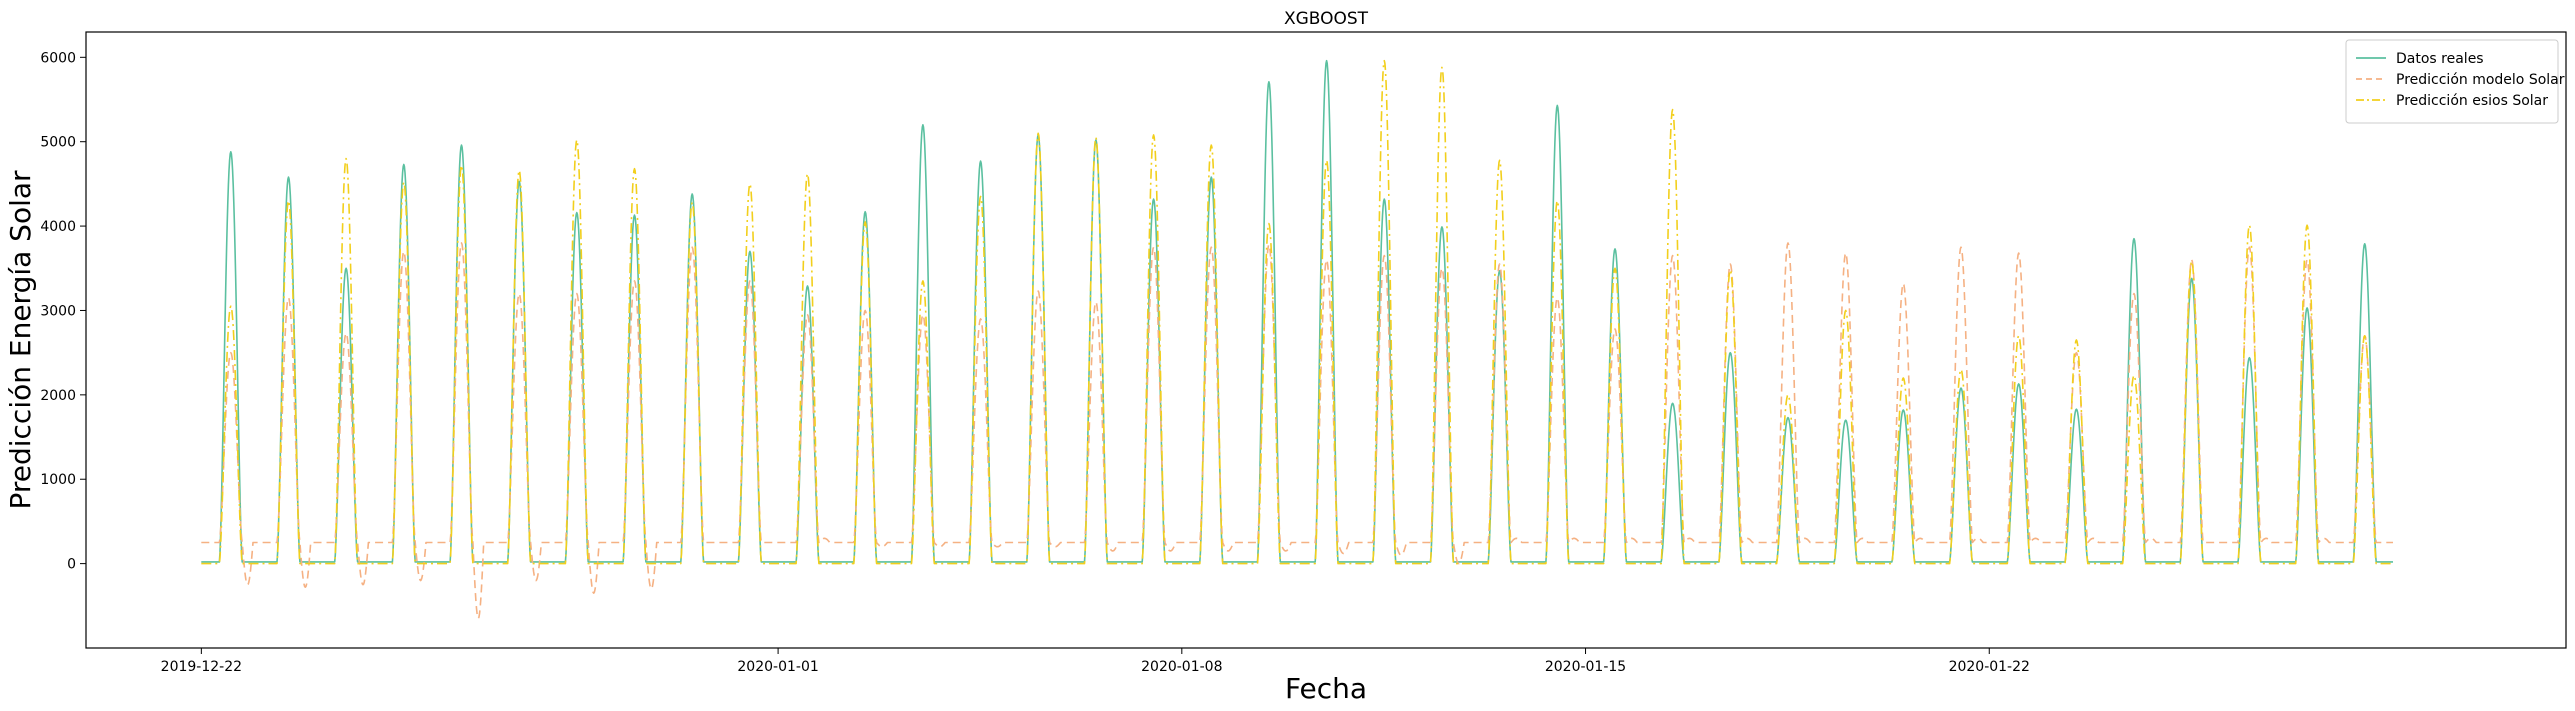  Describe the element at coordinates (1989, 667) in the screenshot. I see `x-tick-label: 2020-01-22` at that location.